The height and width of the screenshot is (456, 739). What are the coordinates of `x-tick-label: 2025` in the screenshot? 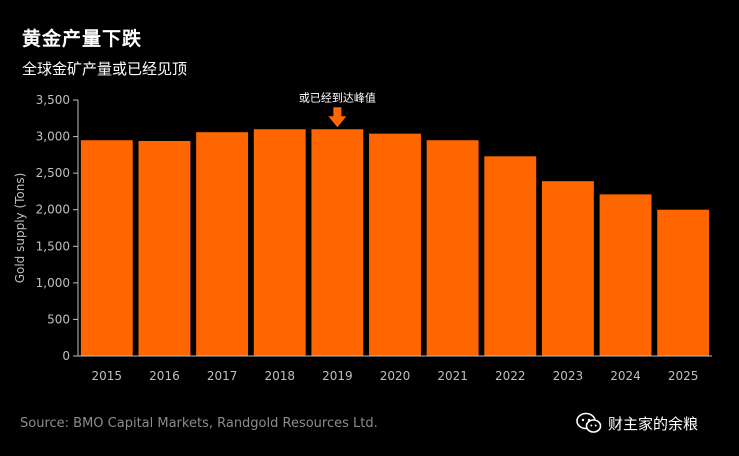 It's located at (683, 376).